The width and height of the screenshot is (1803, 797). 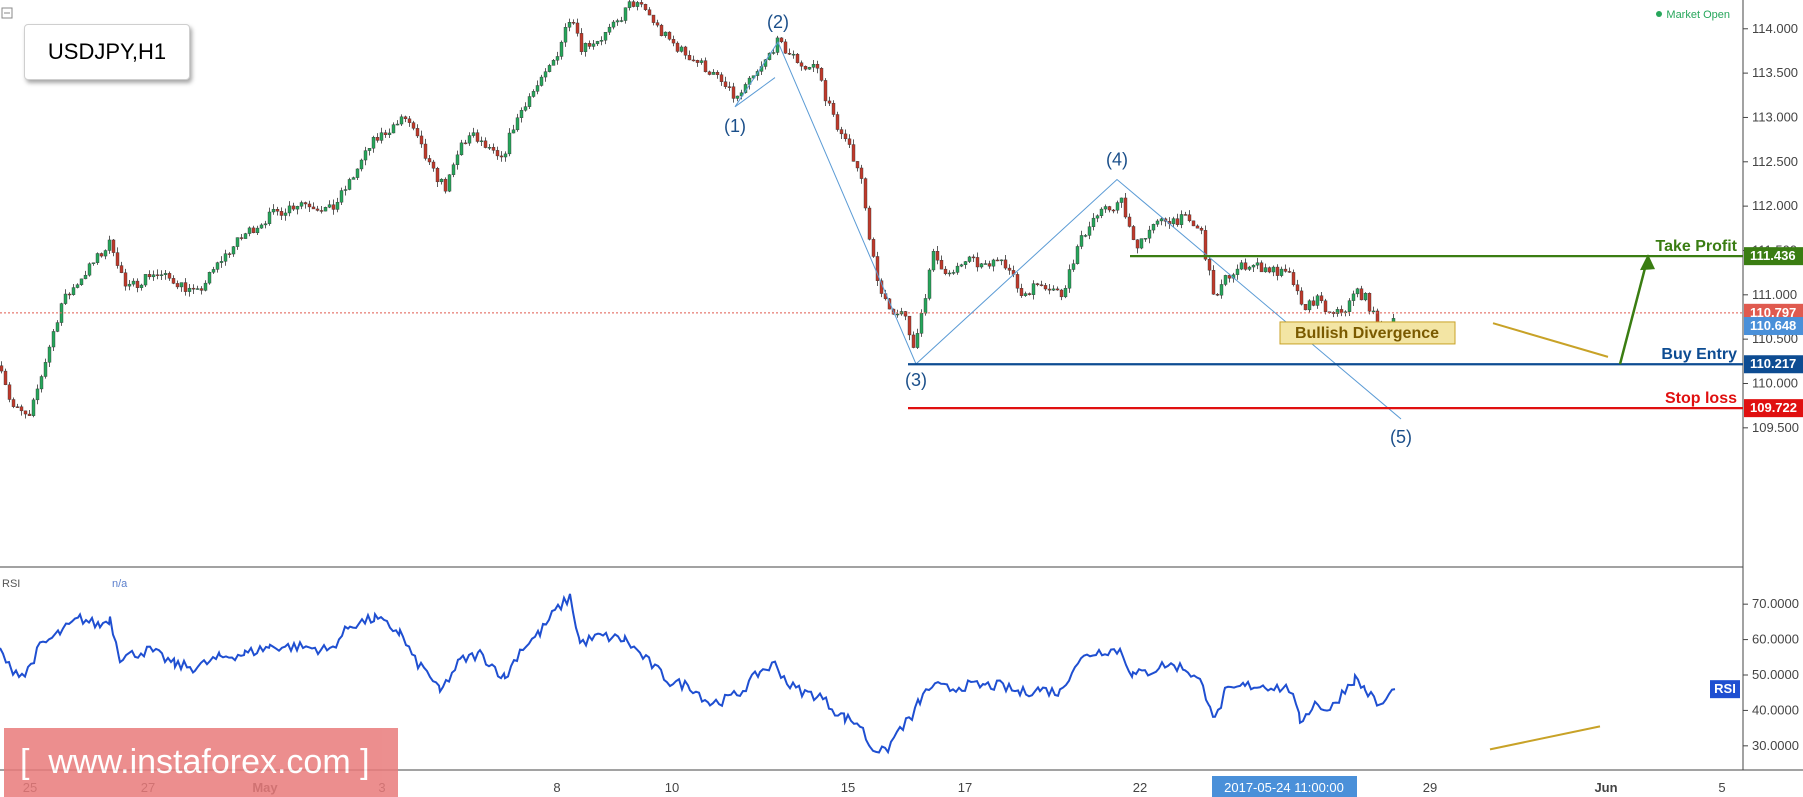 I want to click on collapse-icon, so click(x=7, y=13).